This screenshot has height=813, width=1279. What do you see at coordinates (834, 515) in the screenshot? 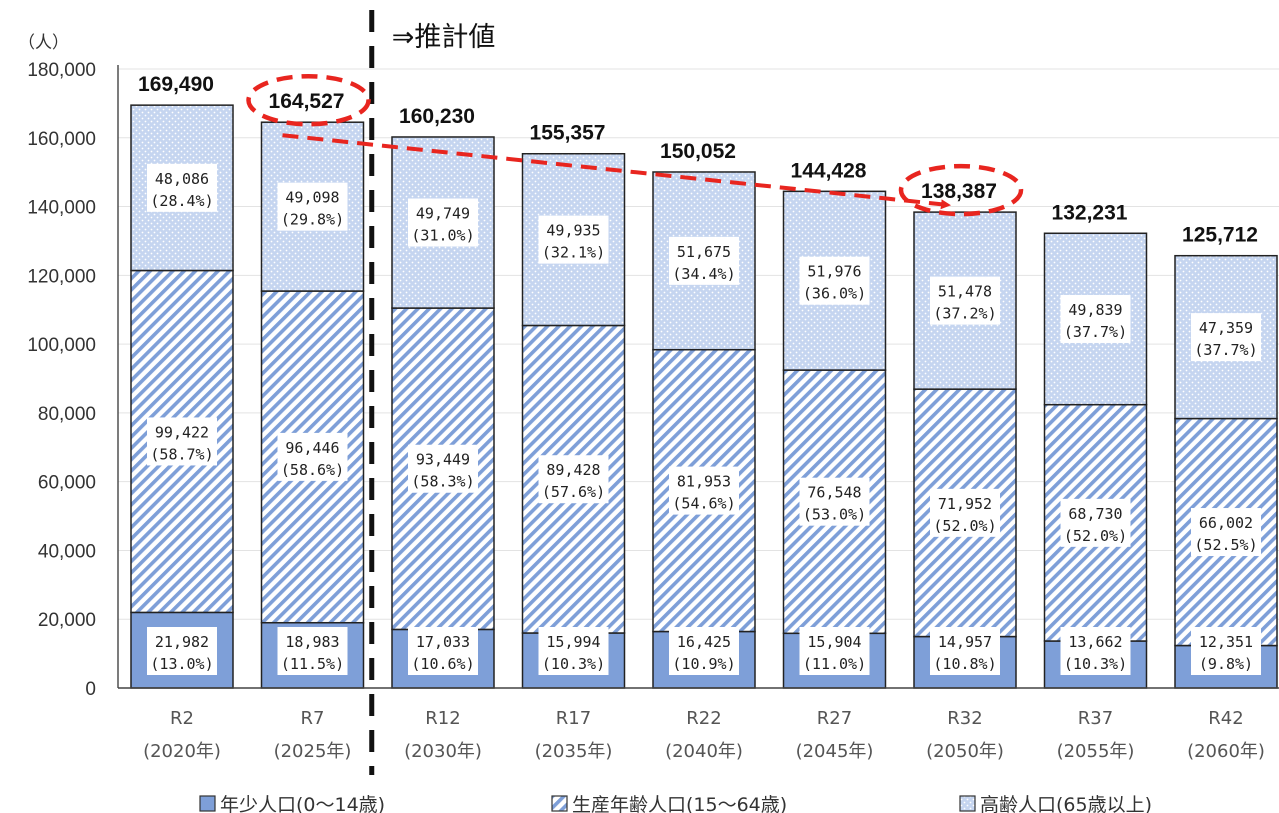
I see `segment-percent-label: (53.0%)` at bounding box center [834, 515].